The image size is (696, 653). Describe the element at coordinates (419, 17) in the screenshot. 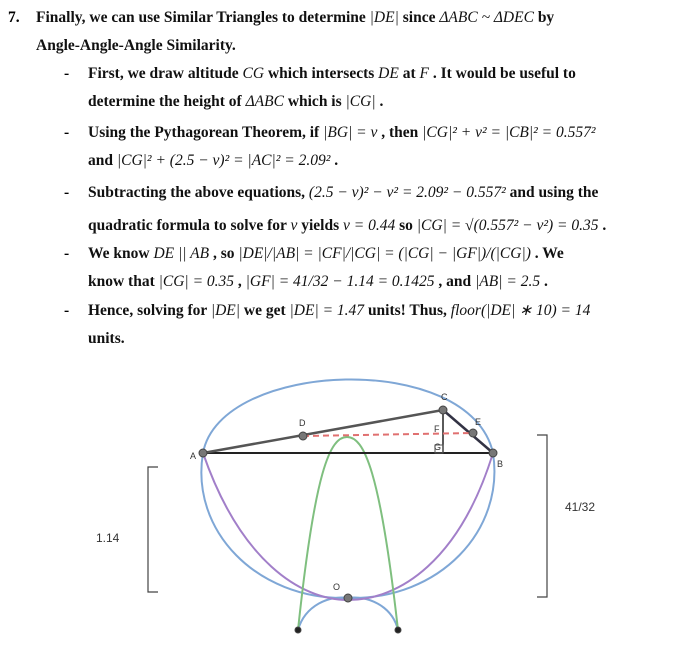

I see `text: since` at that location.